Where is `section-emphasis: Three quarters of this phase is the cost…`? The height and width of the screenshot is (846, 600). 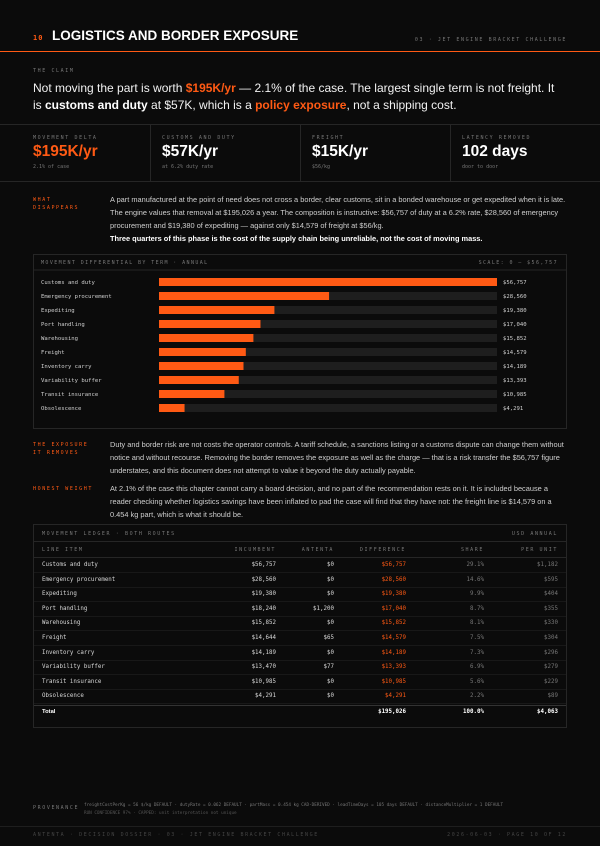 section-emphasis: Three quarters of this phase is the cost… is located at coordinates (296, 238).